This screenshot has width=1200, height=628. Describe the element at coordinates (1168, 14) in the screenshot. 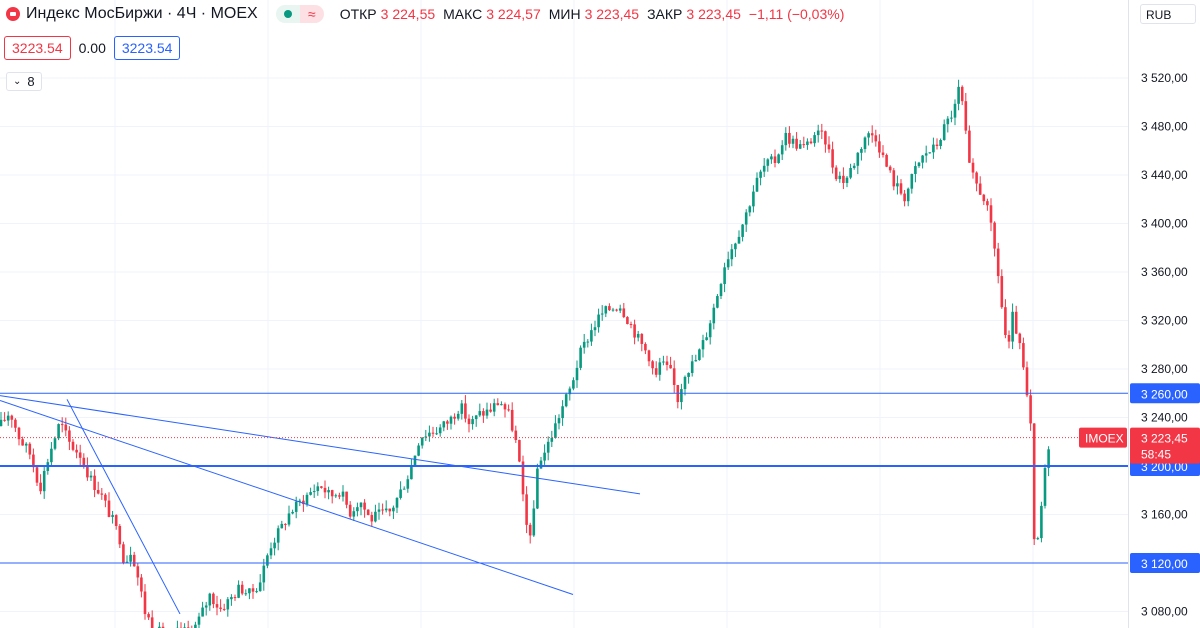

I see `currency-label: RUB` at that location.